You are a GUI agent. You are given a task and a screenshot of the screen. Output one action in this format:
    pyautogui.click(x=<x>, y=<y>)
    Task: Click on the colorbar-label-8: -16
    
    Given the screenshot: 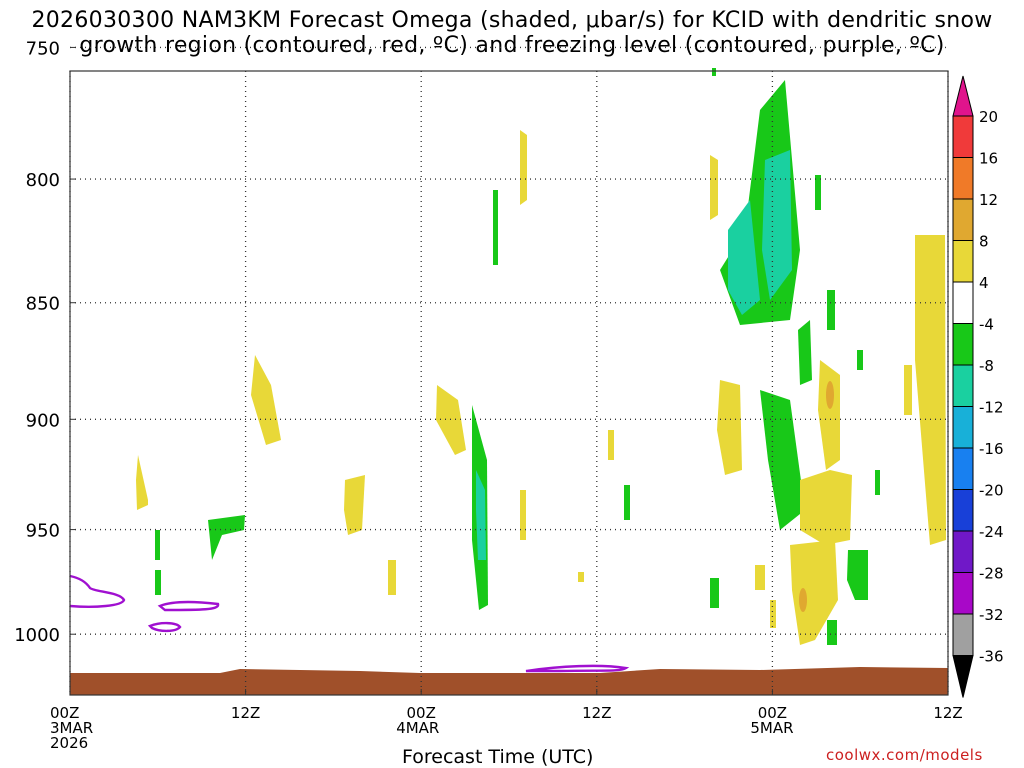 What is the action you would take?
    pyautogui.click(x=991, y=449)
    